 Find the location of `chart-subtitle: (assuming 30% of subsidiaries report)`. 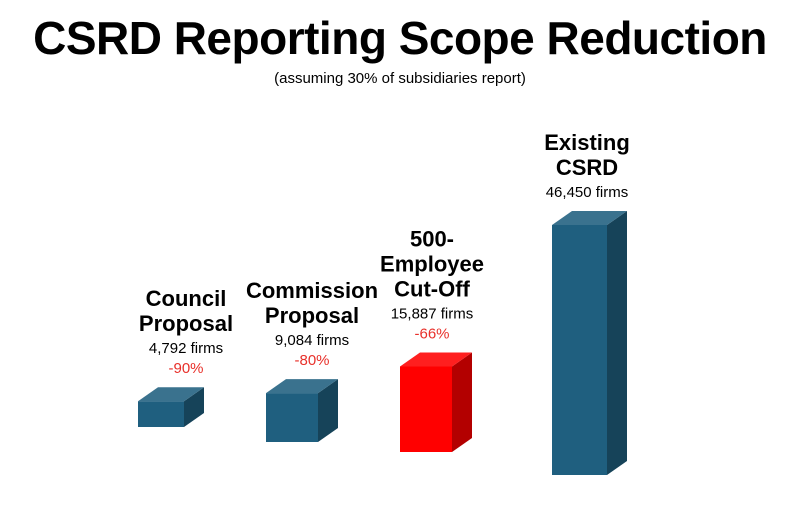

chart-subtitle: (assuming 30% of subsidiaries report) is located at coordinates (400, 78).